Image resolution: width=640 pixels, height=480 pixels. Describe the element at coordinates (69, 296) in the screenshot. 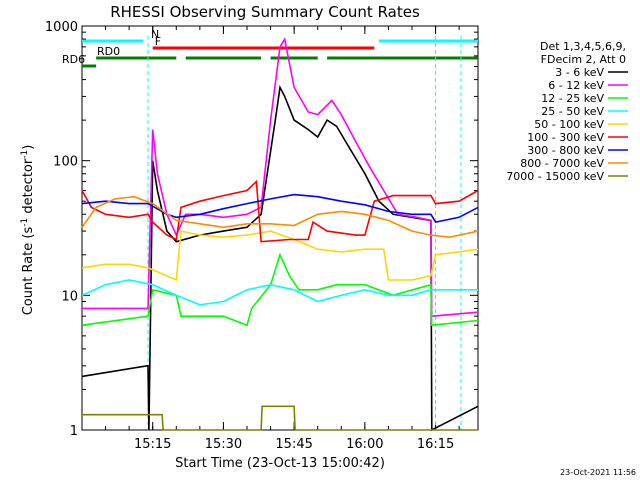

I see `y-tick-label: 10` at that location.